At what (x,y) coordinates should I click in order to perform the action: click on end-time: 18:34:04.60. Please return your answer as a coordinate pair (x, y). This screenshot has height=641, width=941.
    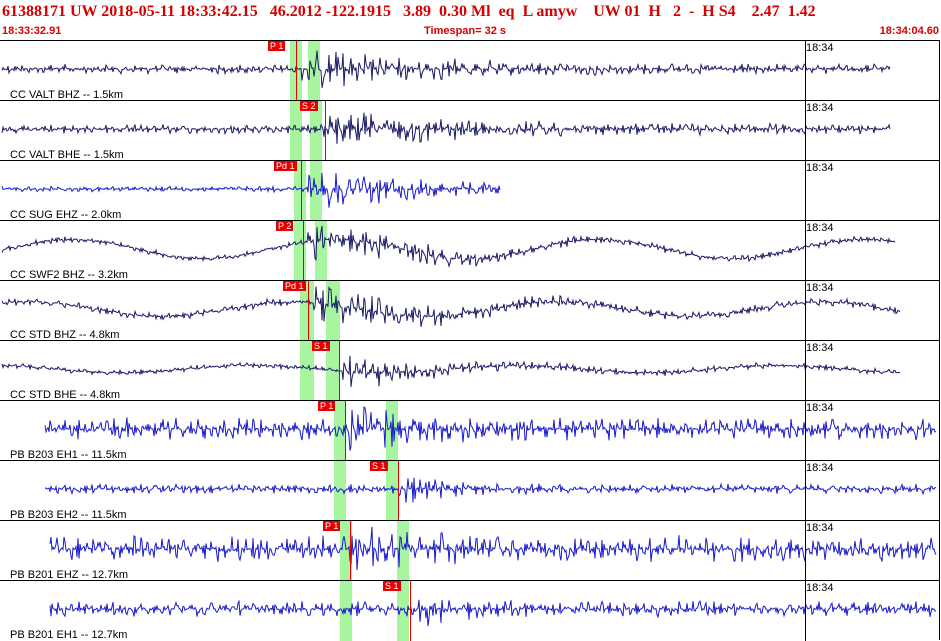
    Looking at the image, I should click on (909, 31).